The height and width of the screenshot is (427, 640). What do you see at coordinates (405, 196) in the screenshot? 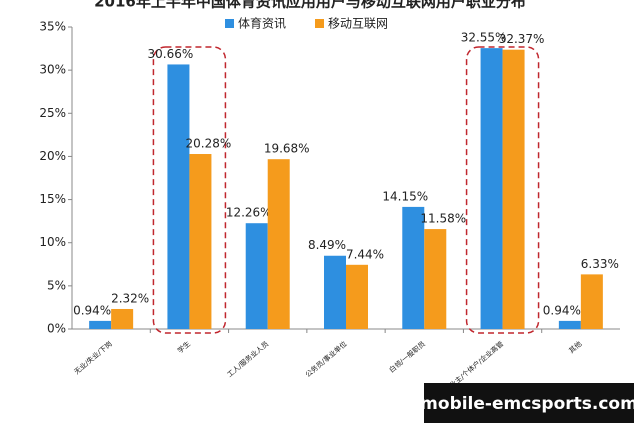
I see `data-label: 14.15%` at bounding box center [405, 196].